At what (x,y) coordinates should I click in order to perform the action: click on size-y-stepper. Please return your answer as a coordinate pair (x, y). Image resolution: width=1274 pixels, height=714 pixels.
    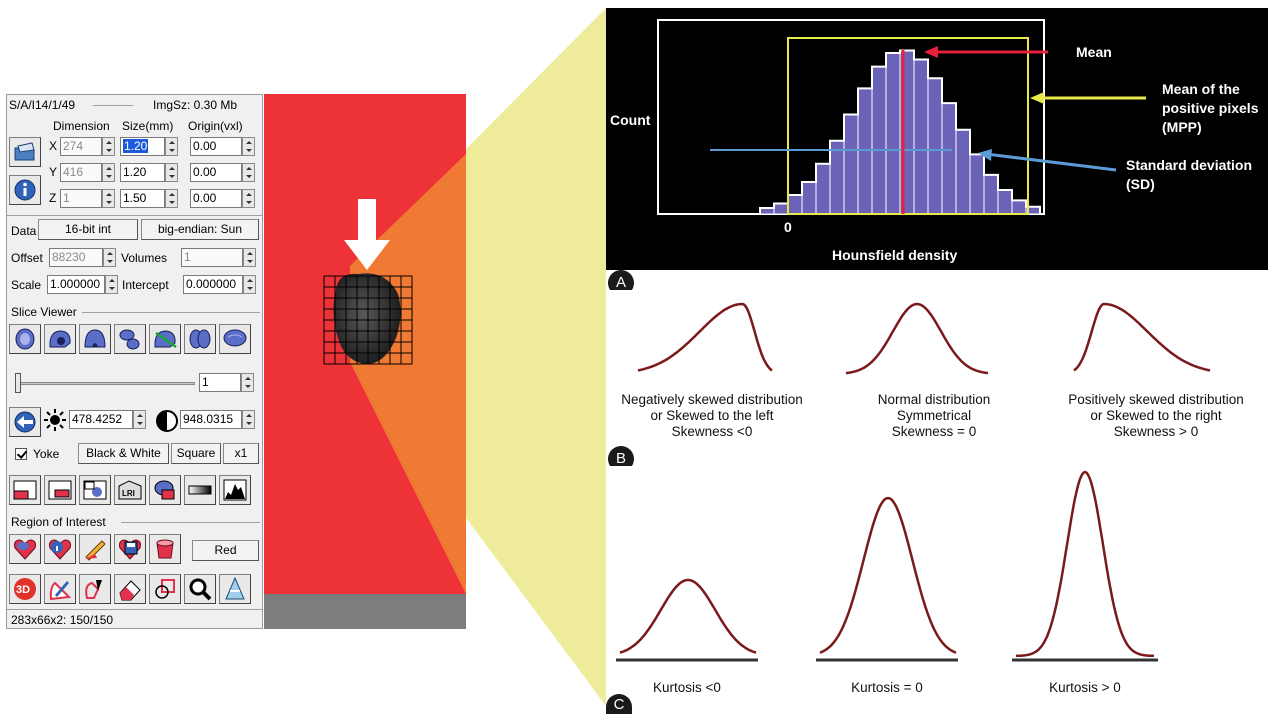
    Looking at the image, I should click on (171, 172).